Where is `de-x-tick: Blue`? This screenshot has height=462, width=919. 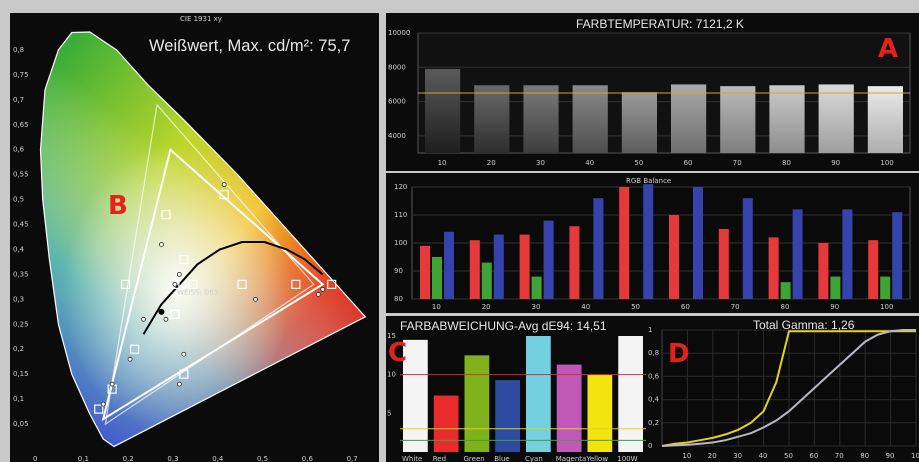 de-x-tick: Blue is located at coordinates (502, 458).